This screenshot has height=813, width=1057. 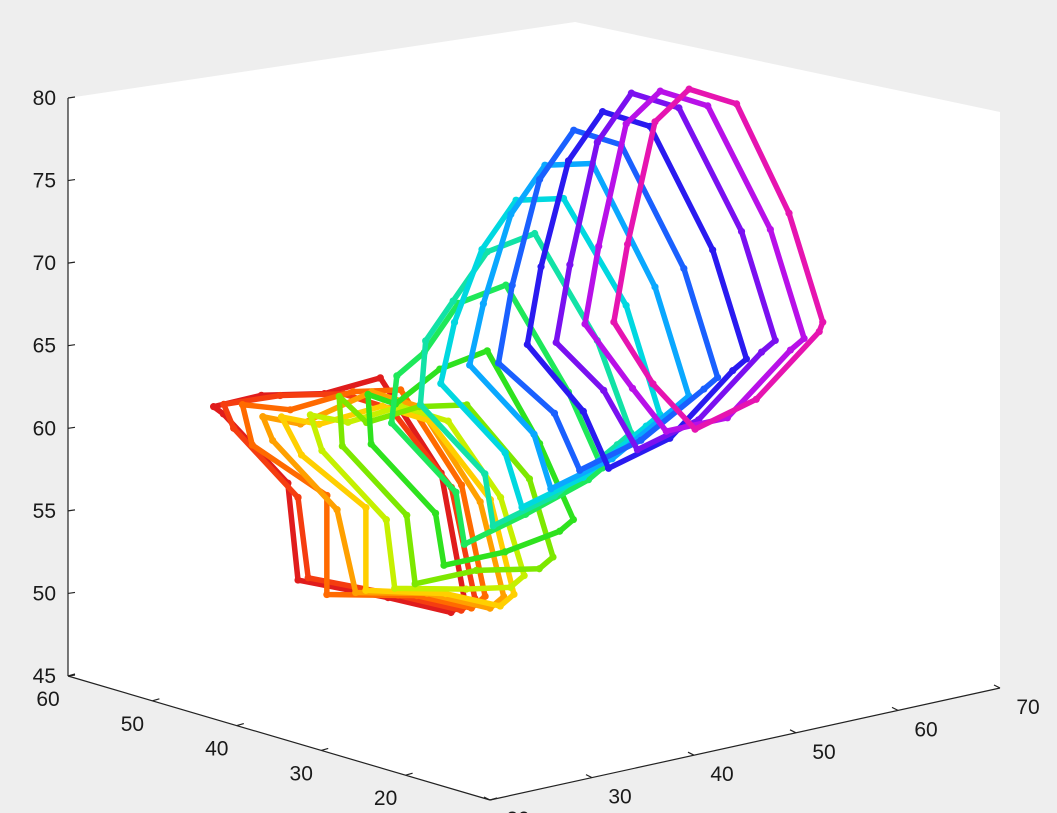 What do you see at coordinates (44, 346) in the screenshot?
I see `z-tick-label: 65` at bounding box center [44, 346].